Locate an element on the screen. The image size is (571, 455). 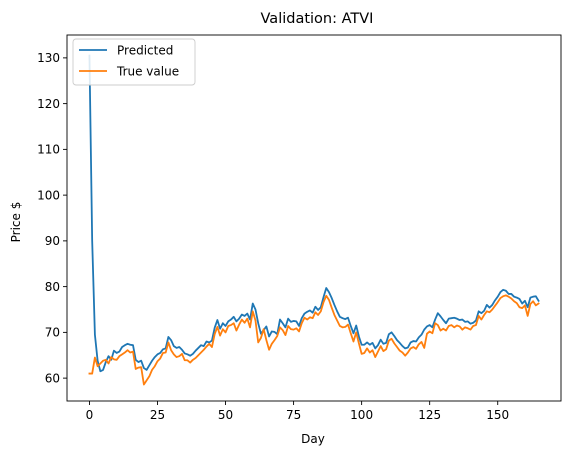
y-tick-label: 110 is located at coordinates (48, 150).